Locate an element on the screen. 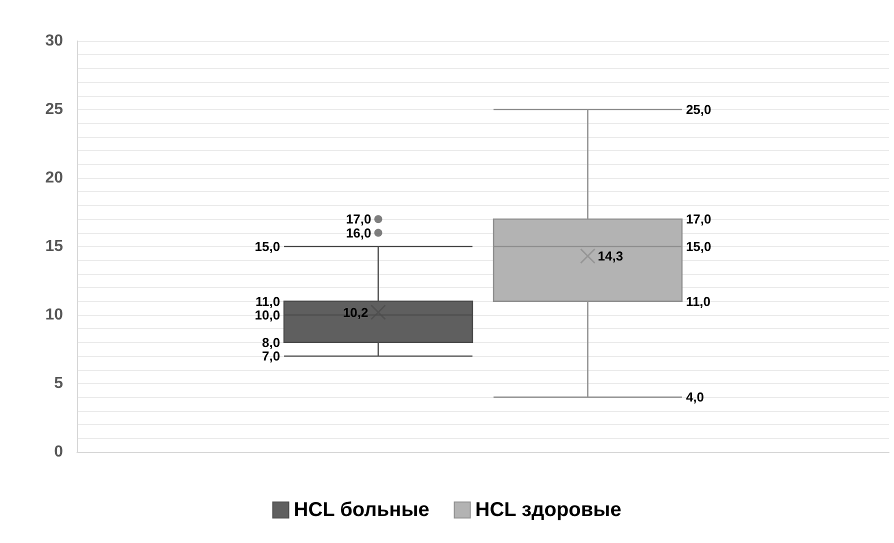 The width and height of the screenshot is (894, 543). annotation: 25,0 is located at coordinates (699, 109).